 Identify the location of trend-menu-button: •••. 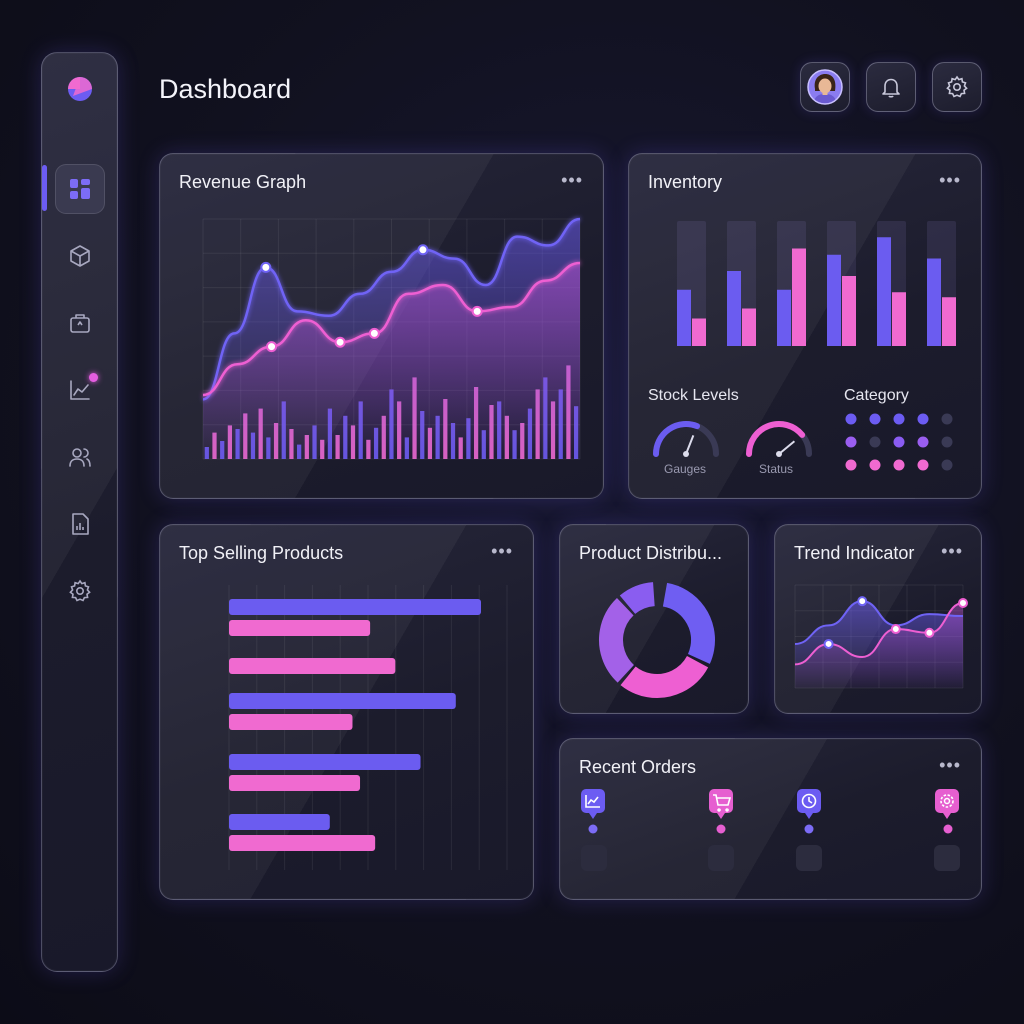
(952, 551).